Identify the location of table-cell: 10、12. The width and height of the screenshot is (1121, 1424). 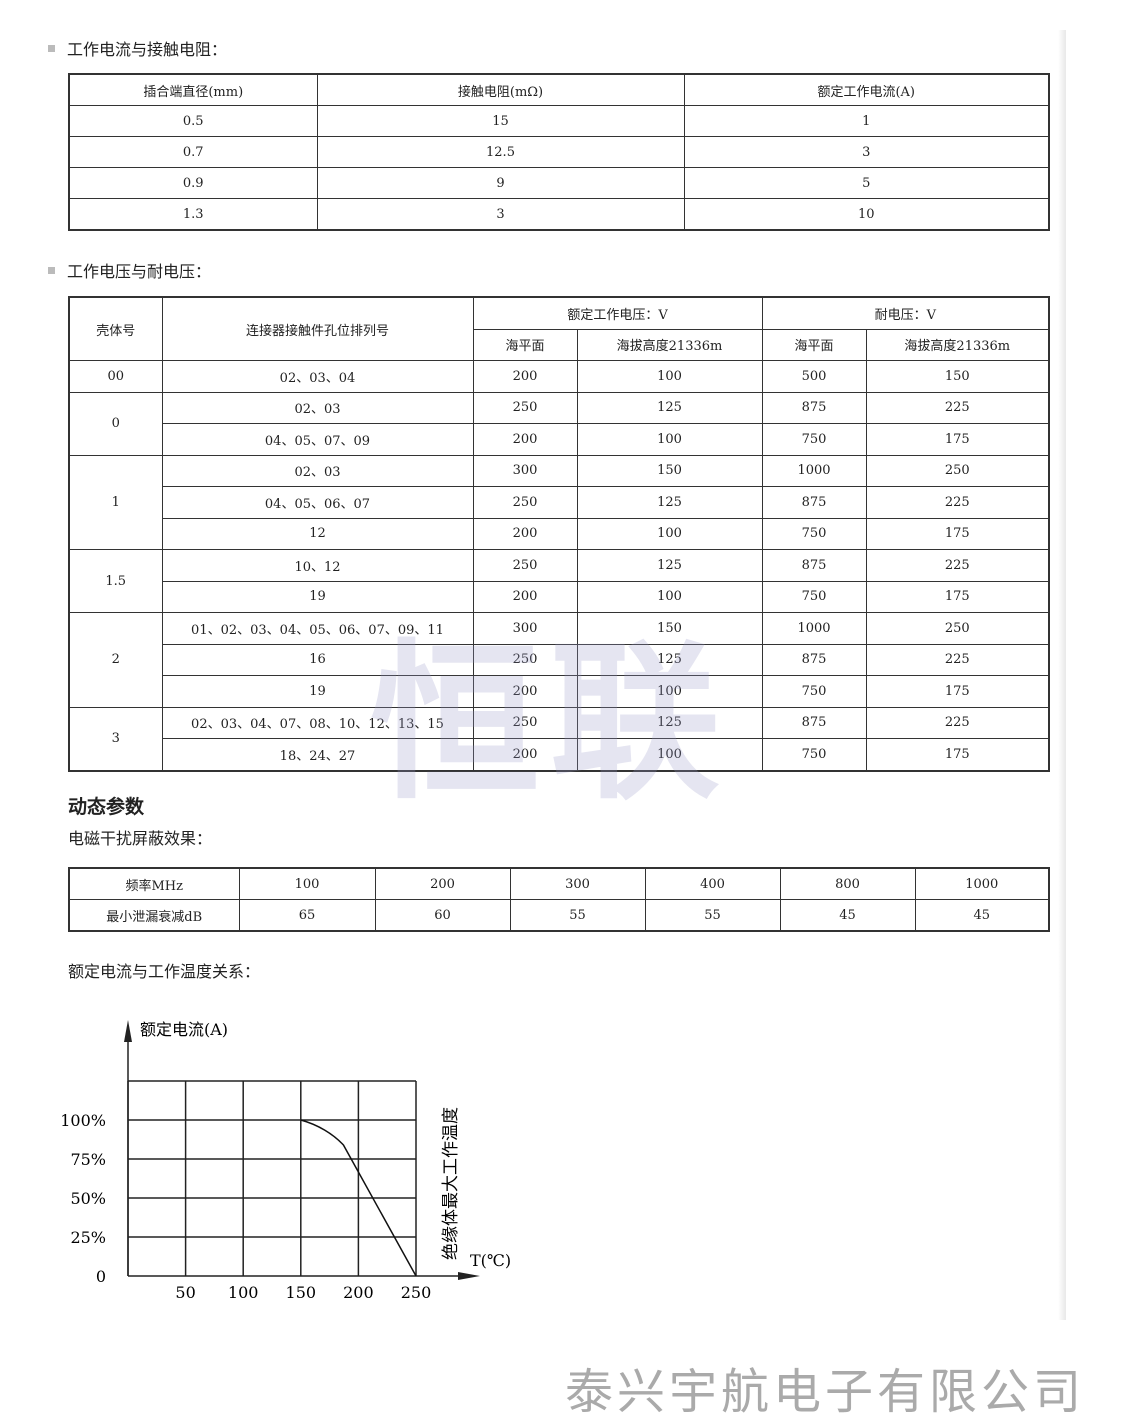
(317, 565).